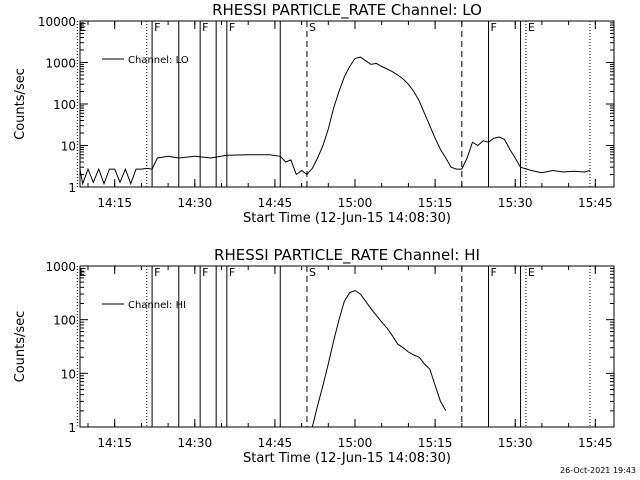 This screenshot has height=480, width=640. I want to click on y-tick-label-0: 1000, so click(60, 64).